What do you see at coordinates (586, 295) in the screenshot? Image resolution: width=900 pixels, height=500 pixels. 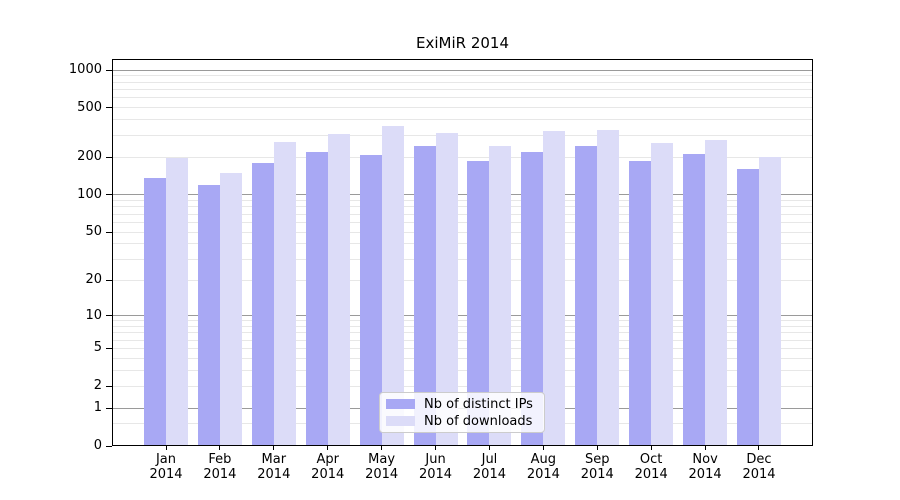 I see `bar-sep-distinct-ips` at bounding box center [586, 295].